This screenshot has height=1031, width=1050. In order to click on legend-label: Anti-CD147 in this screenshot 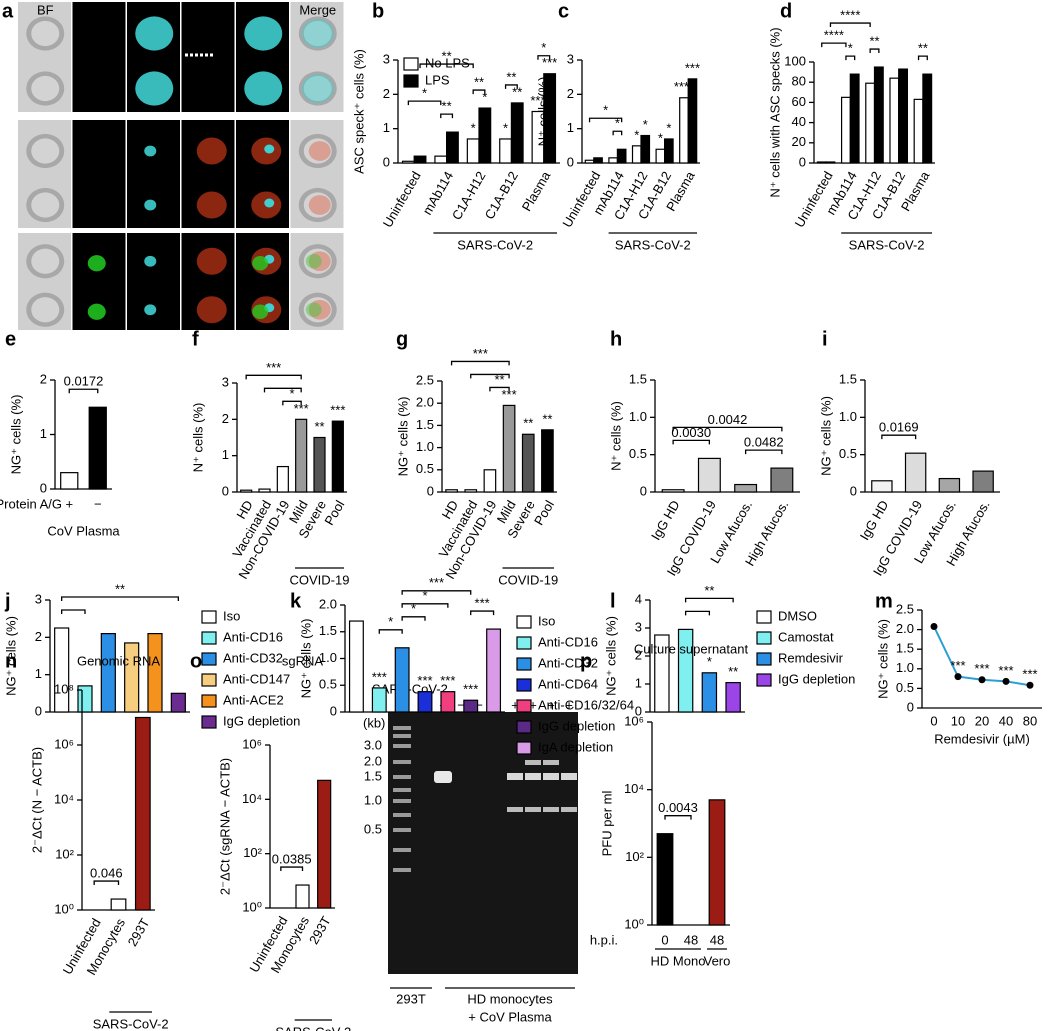, I will do `click(256, 678)`.